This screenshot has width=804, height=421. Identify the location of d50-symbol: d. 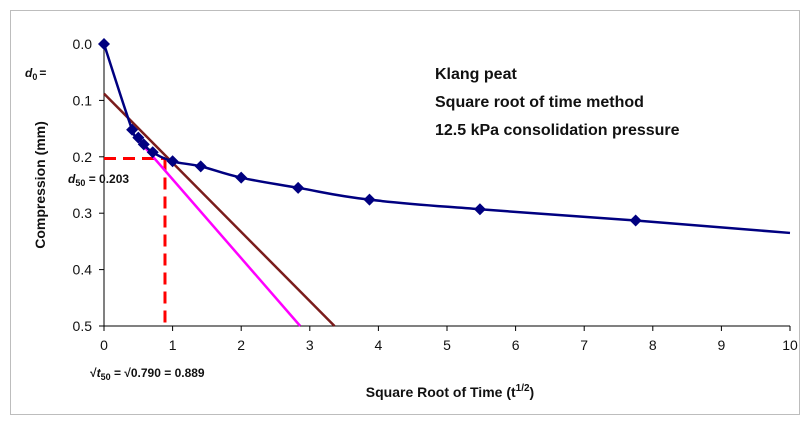
(72, 179).